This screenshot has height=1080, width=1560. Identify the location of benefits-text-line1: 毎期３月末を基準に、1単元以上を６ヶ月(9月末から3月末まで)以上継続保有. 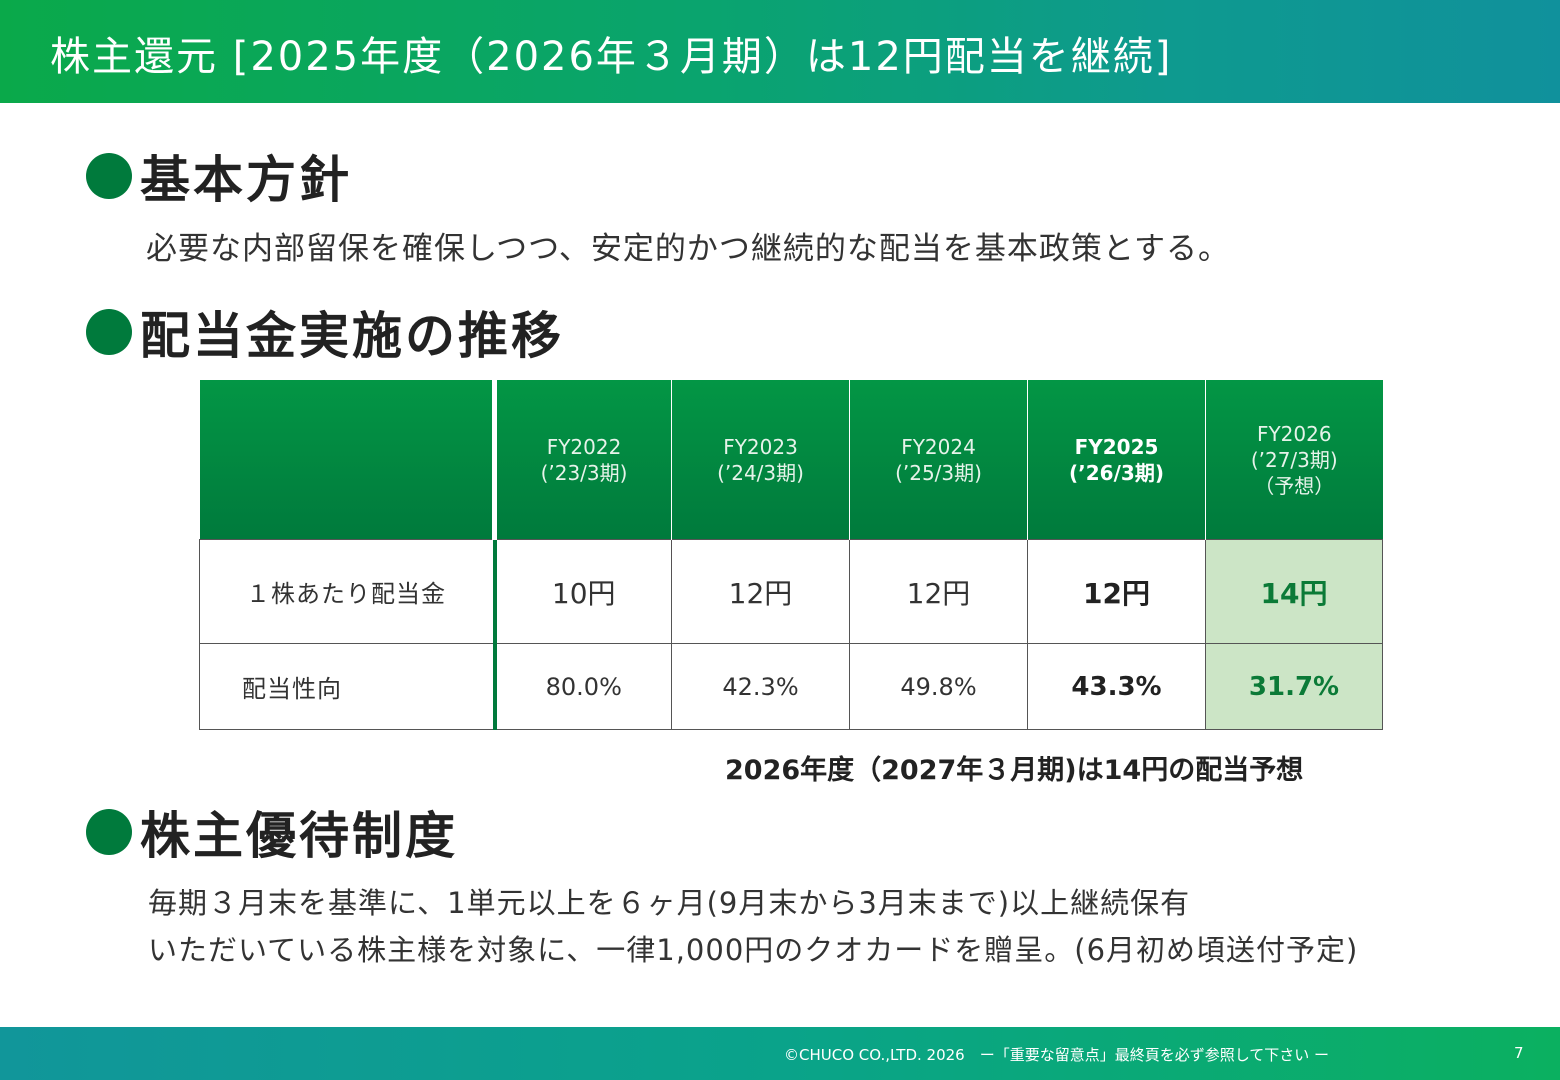
(669, 903).